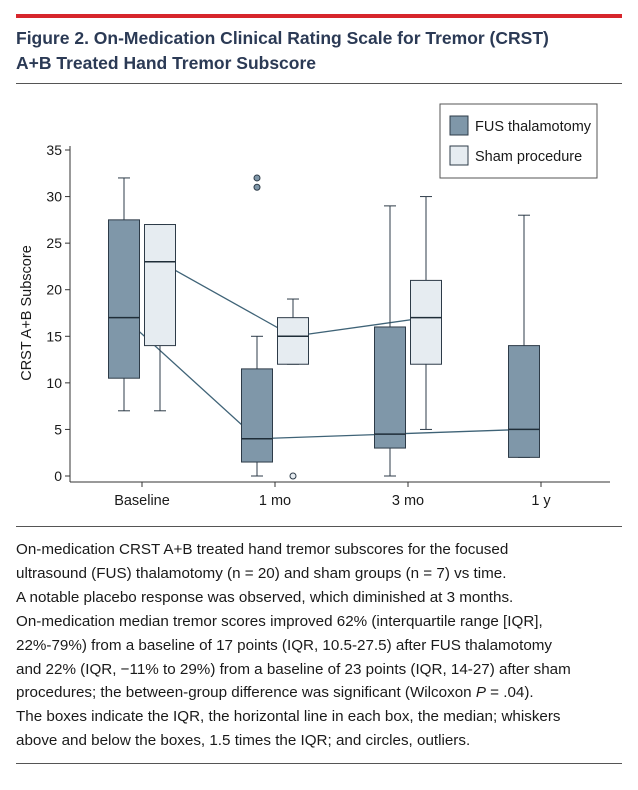 Image resolution: width=638 pixels, height=790 pixels. Describe the element at coordinates (509, 693) in the screenshot. I see `caption-text: = .04).` at that location.